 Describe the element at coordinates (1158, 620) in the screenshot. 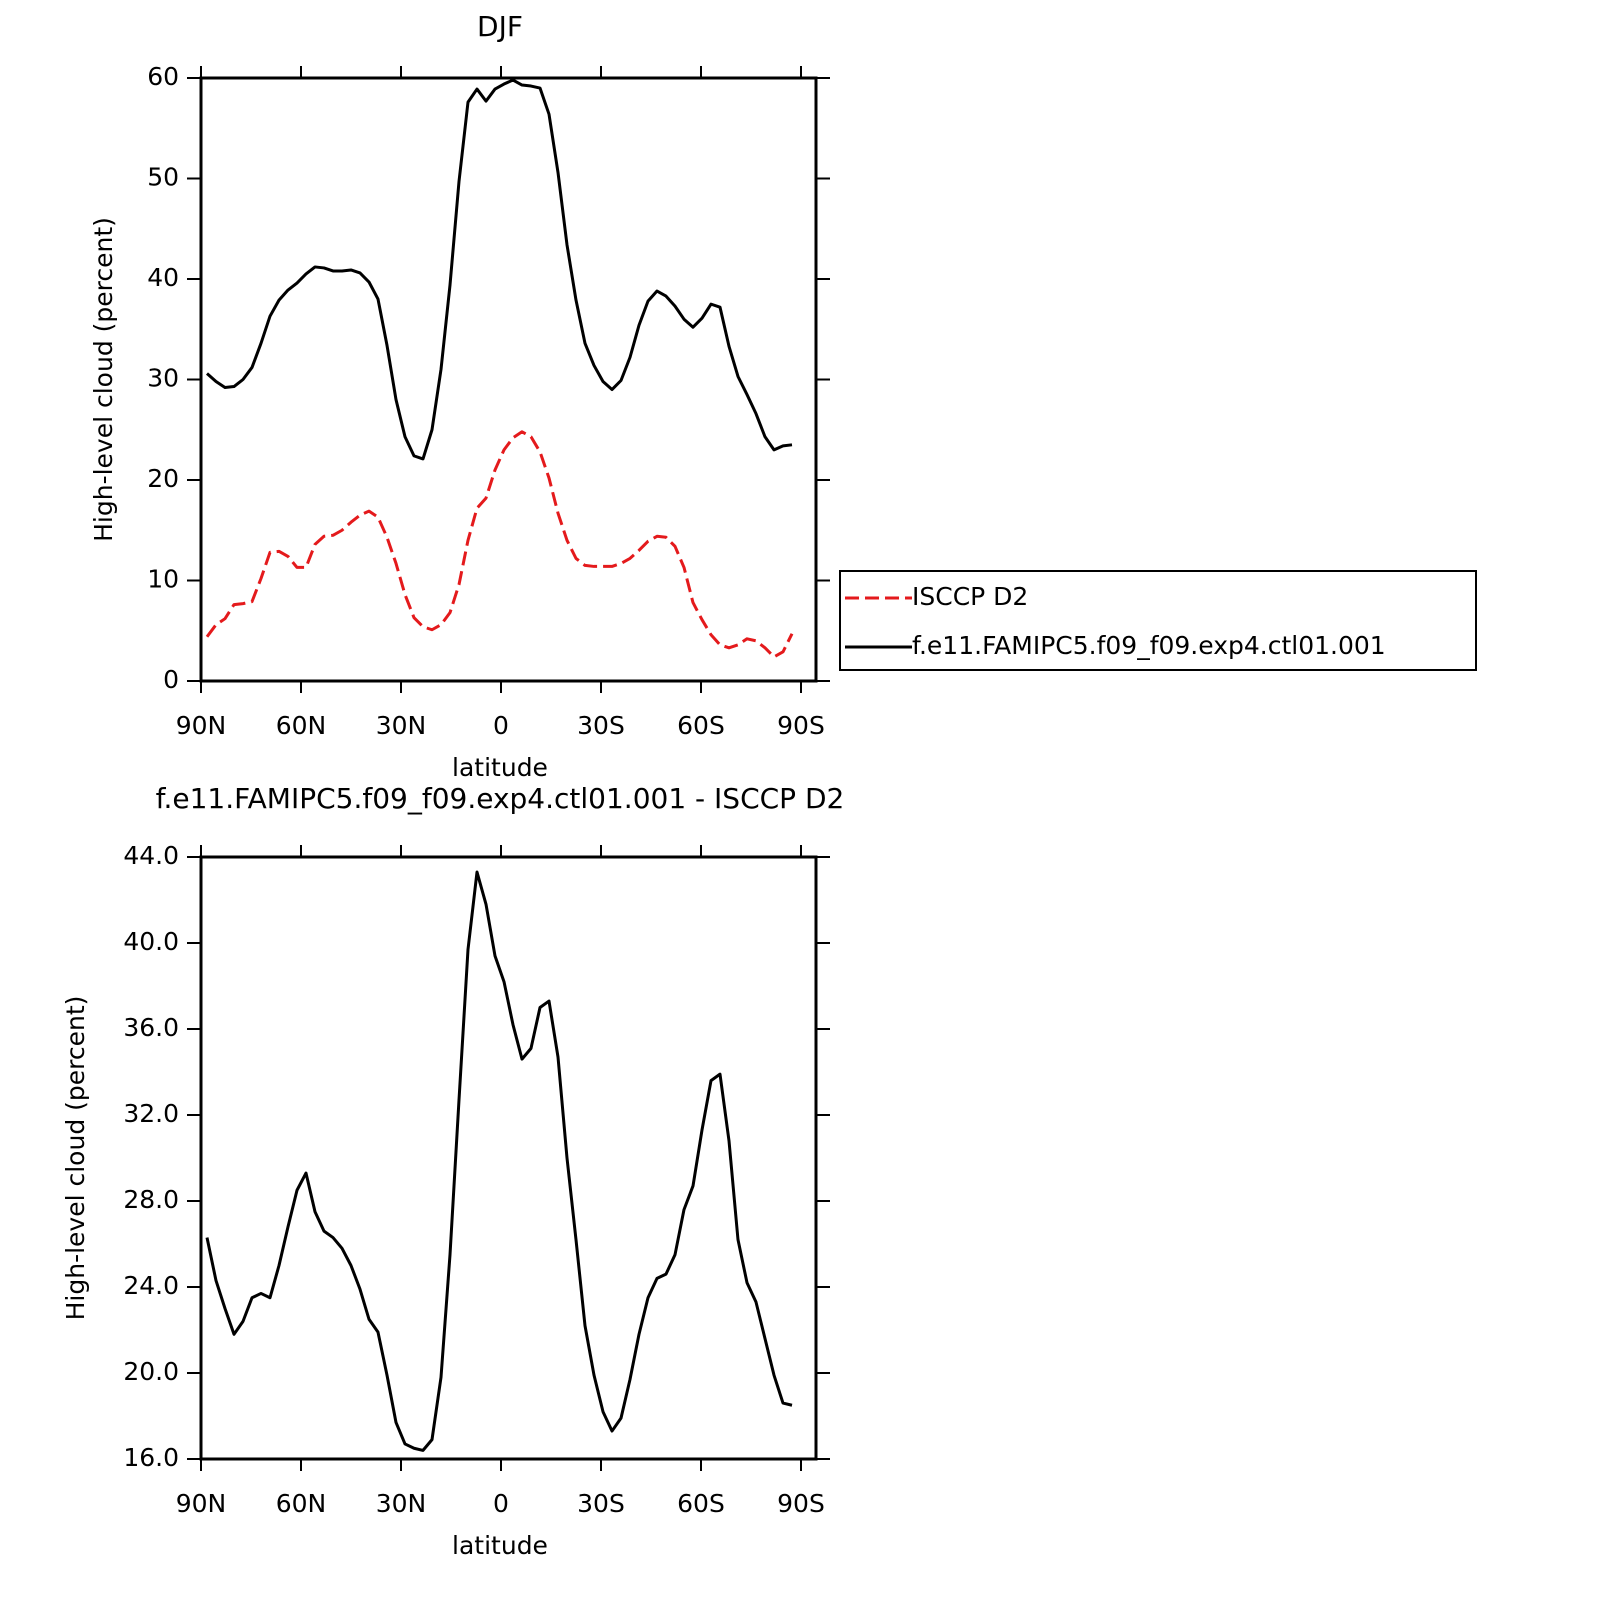

I see `legend-box` at that location.